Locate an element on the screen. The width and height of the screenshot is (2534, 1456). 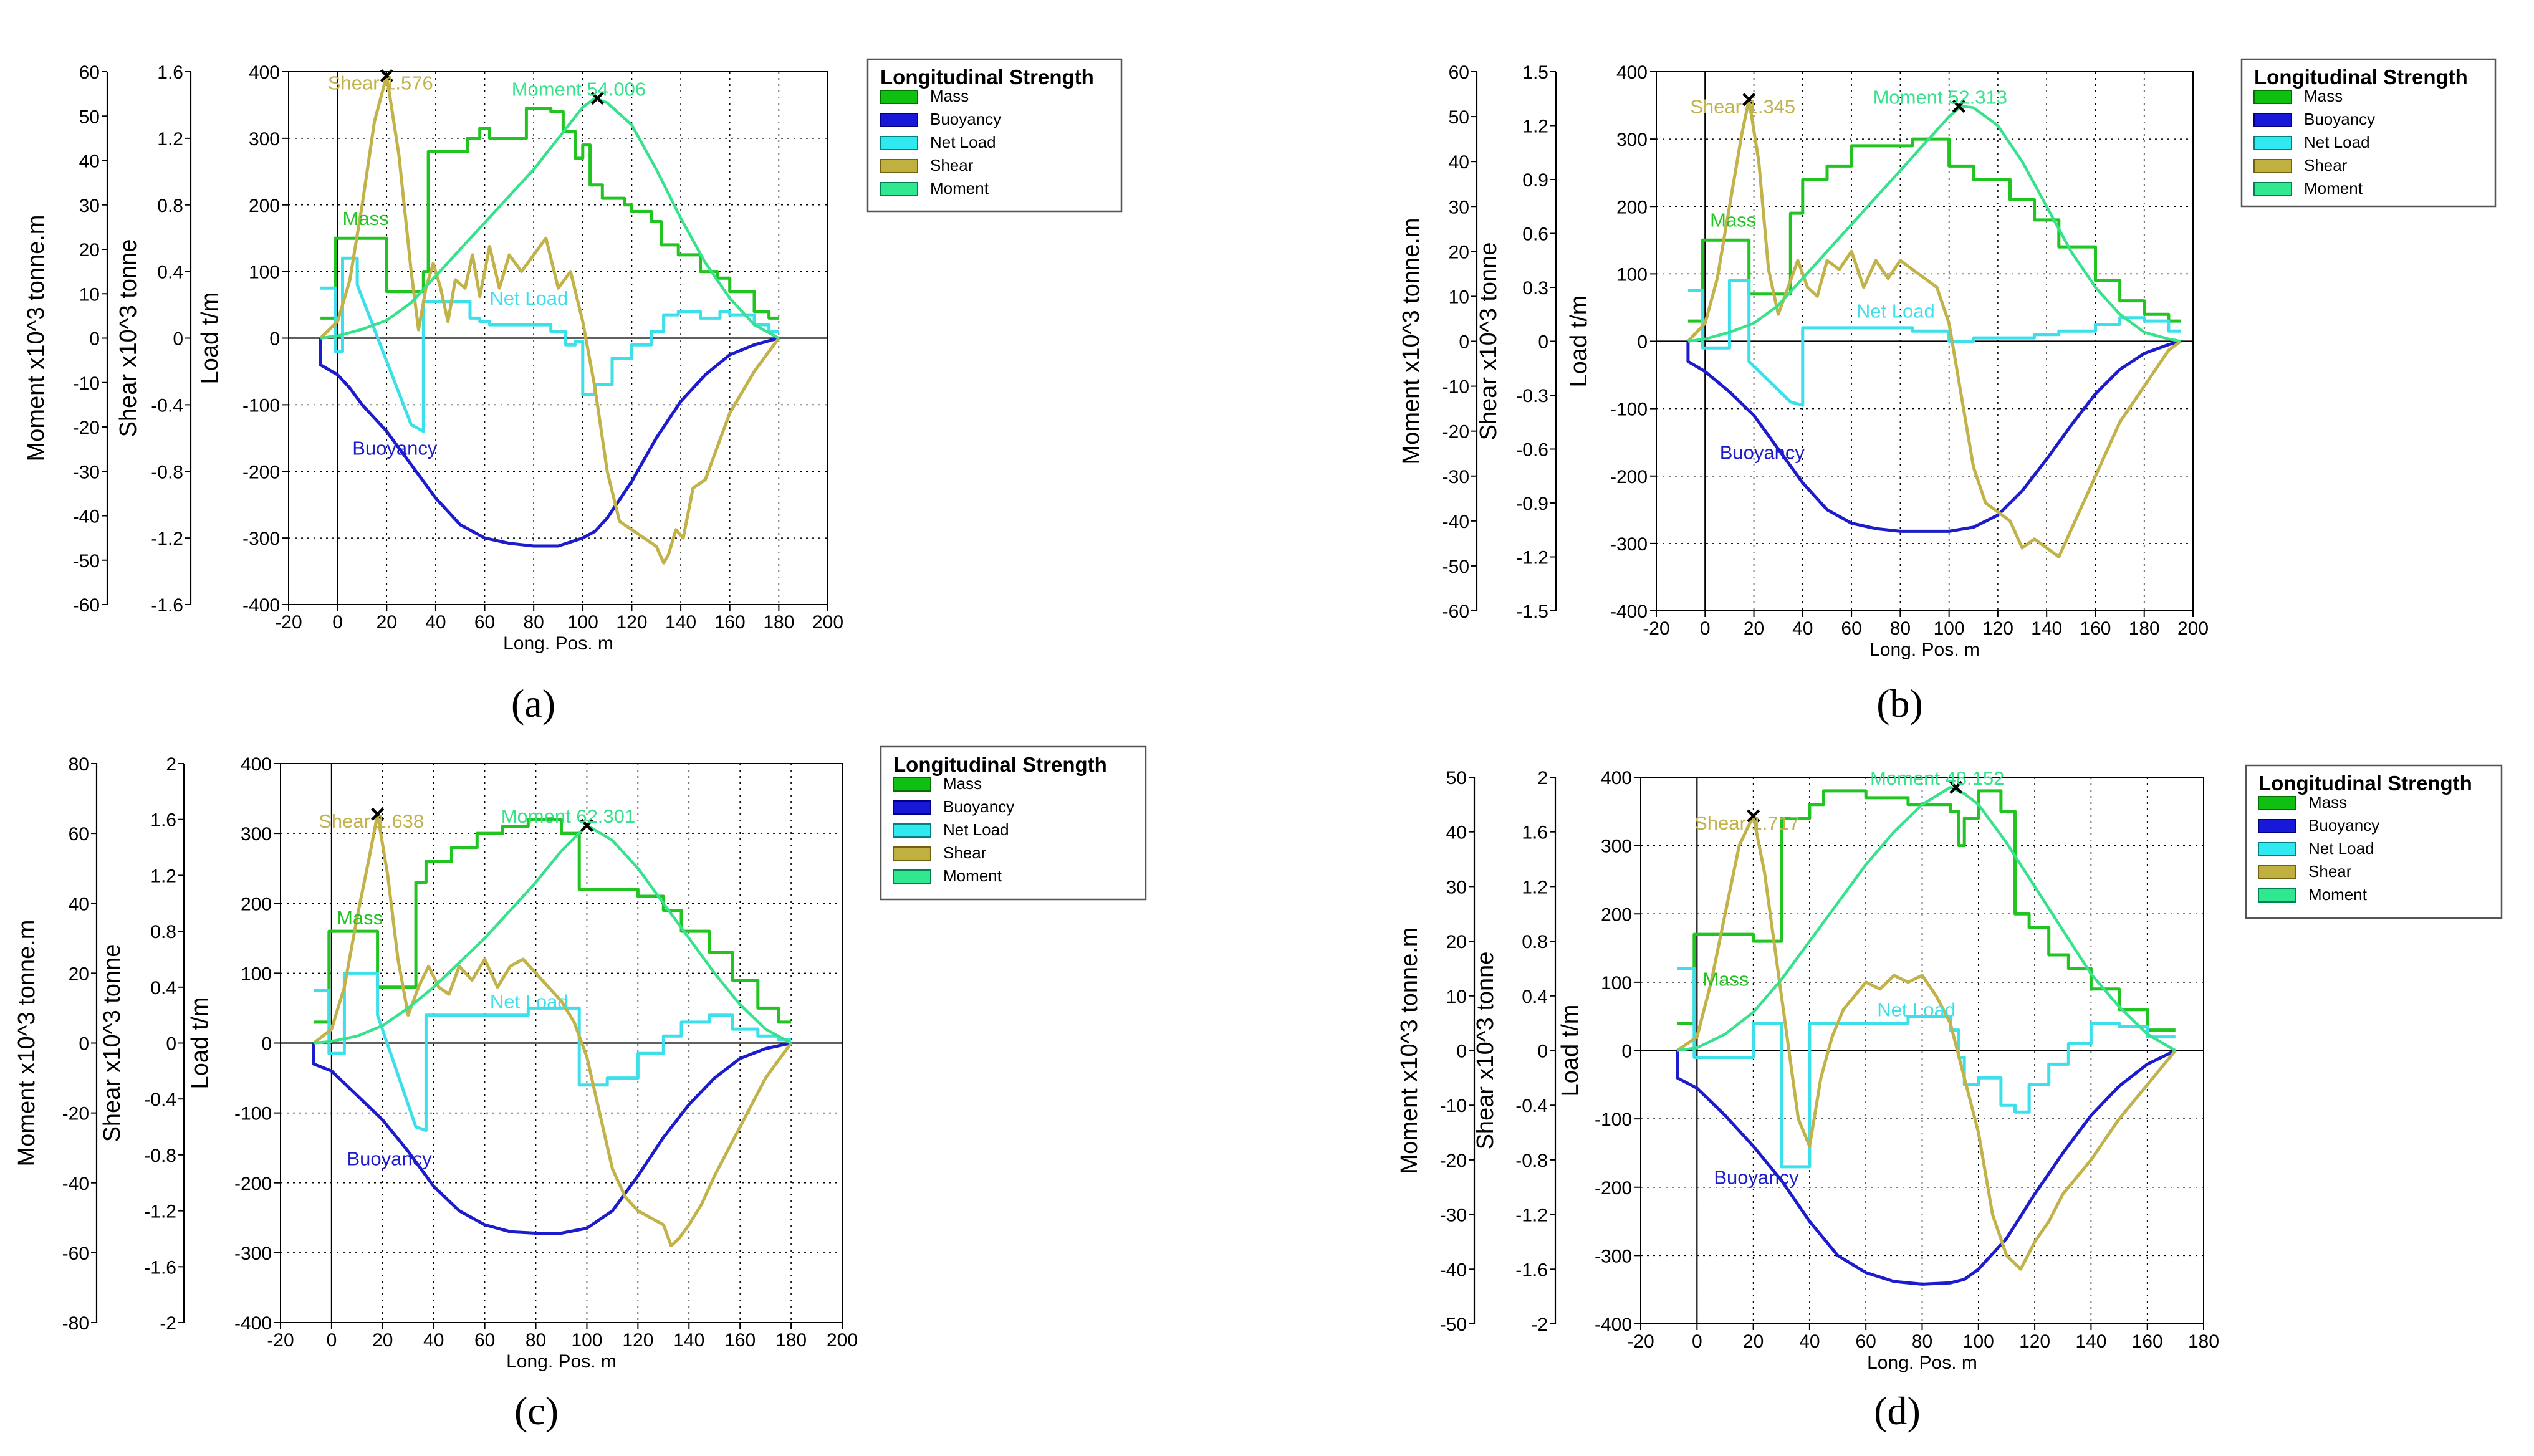
moment-tick-label: 50 is located at coordinates (1456, 778).